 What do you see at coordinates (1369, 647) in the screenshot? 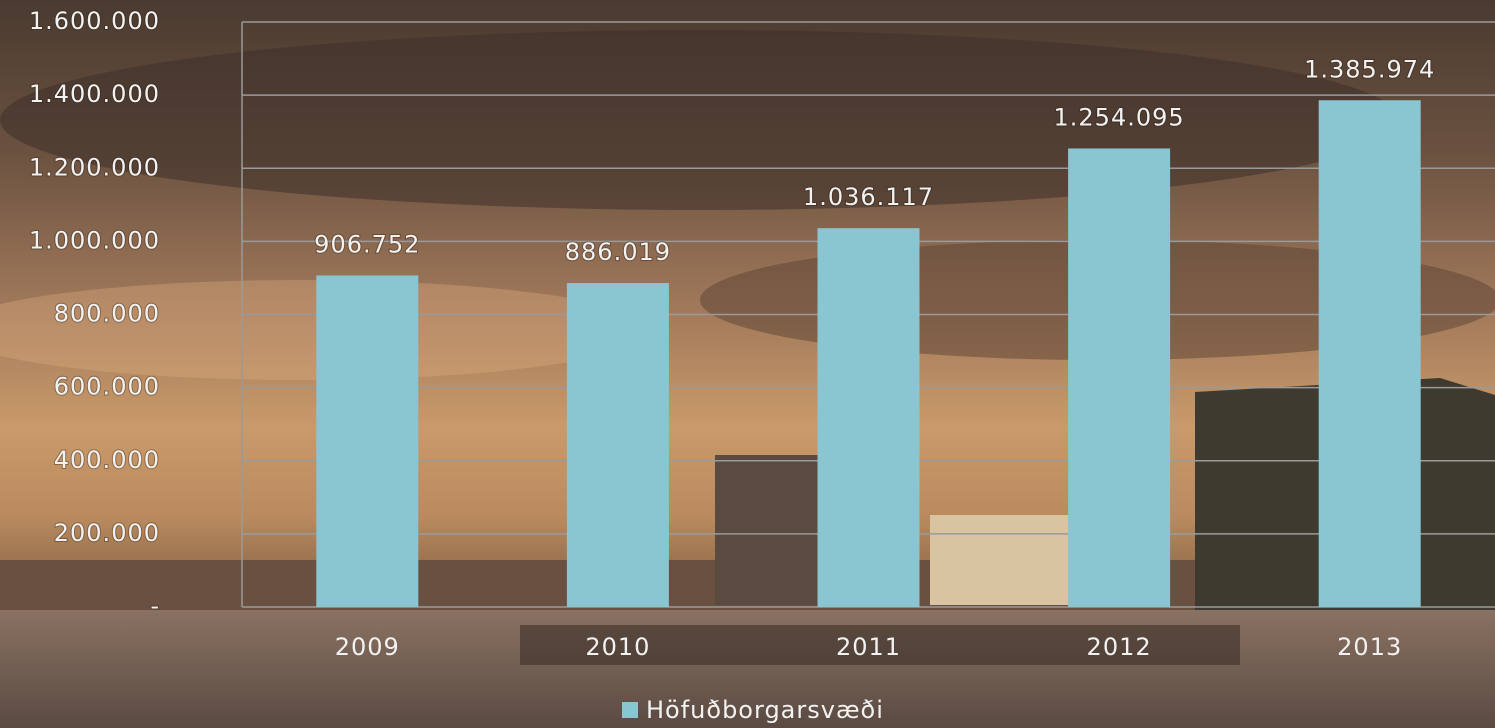
I see `x-tick-label: 2013` at bounding box center [1369, 647].